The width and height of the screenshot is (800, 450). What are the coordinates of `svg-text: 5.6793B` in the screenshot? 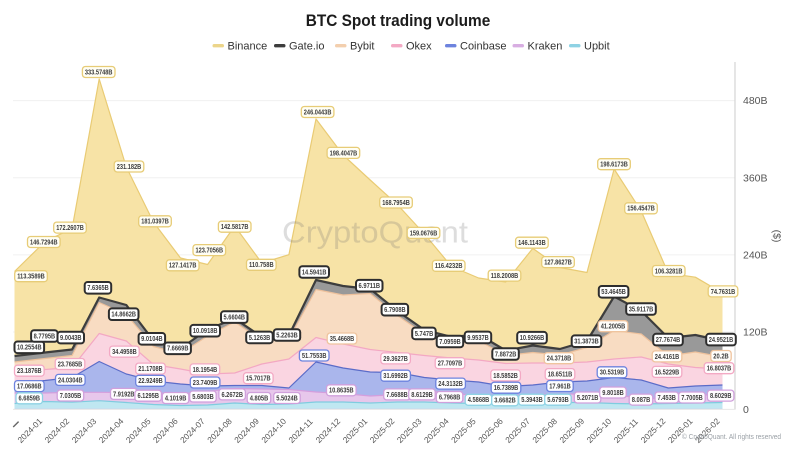 It's located at (558, 399).